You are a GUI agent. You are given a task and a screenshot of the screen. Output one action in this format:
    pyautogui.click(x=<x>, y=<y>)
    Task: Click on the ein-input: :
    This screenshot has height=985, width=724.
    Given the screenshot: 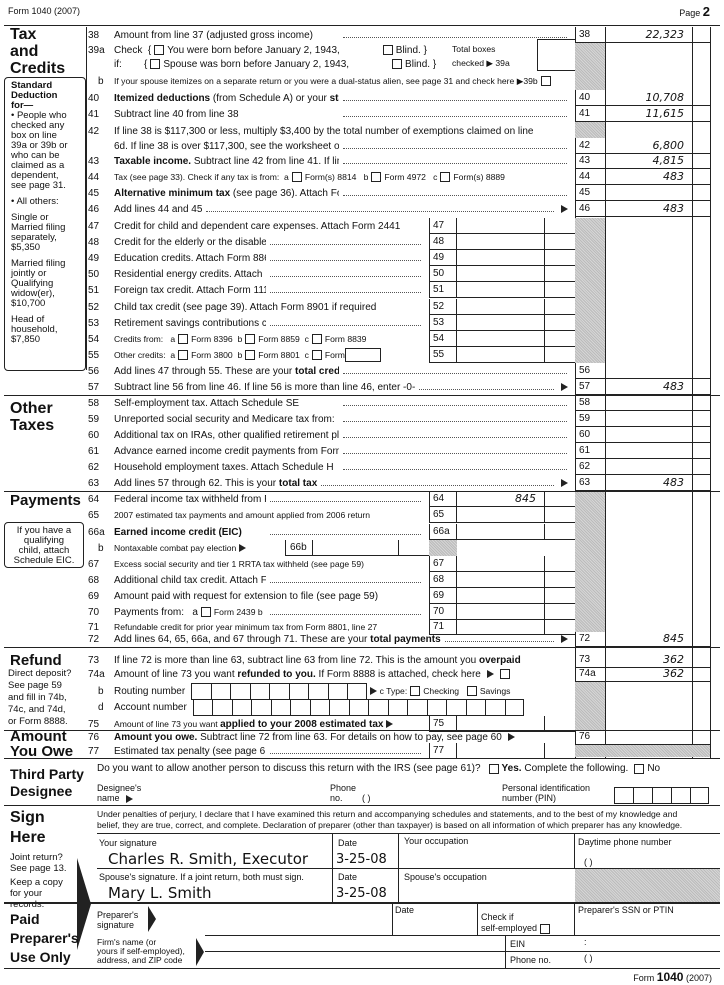 What is the action you would take?
    pyautogui.click(x=585, y=942)
    